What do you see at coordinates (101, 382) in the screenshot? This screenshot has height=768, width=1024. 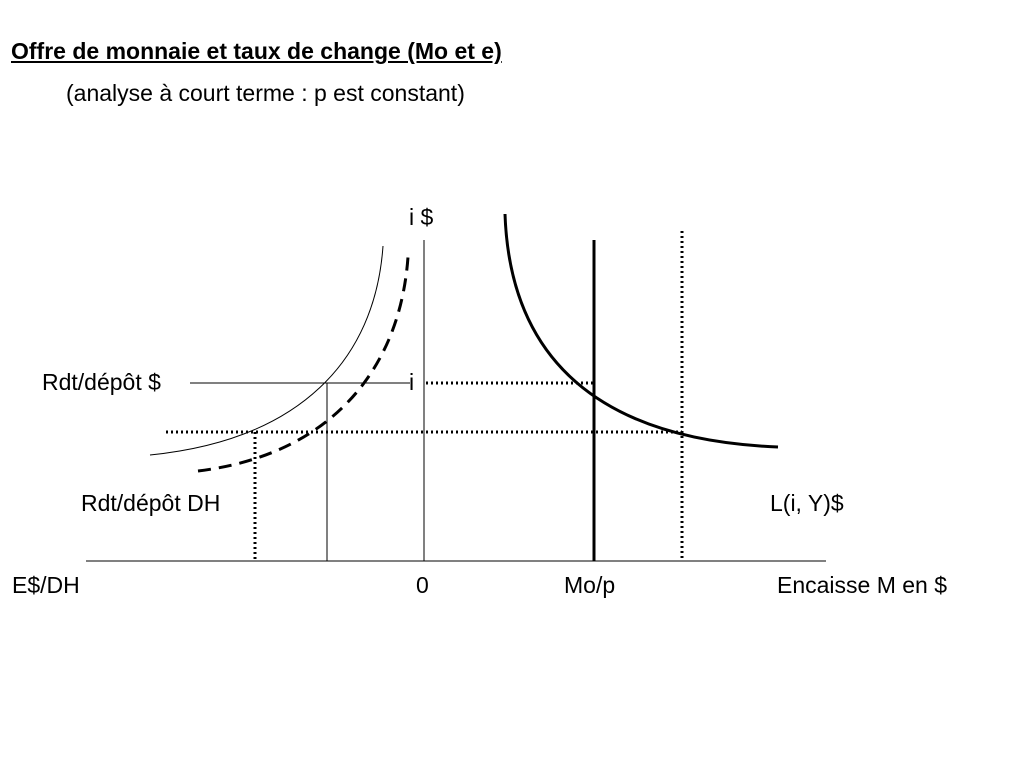 I see `rdt-depot-dollar-label: Rdt/dépôt $` at bounding box center [101, 382].